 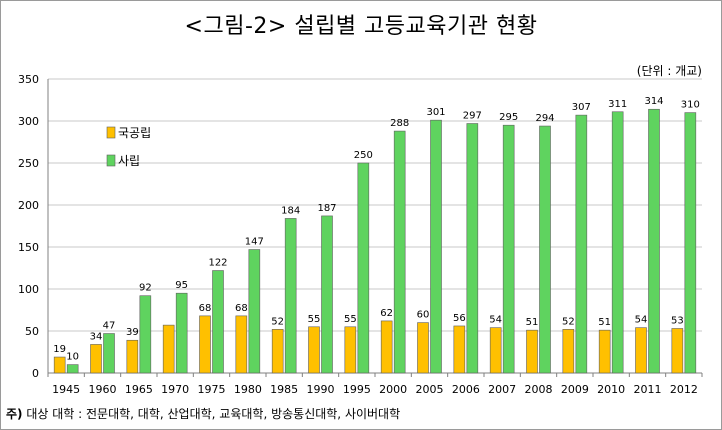 I want to click on x-tick-label: 2005, so click(x=430, y=389).